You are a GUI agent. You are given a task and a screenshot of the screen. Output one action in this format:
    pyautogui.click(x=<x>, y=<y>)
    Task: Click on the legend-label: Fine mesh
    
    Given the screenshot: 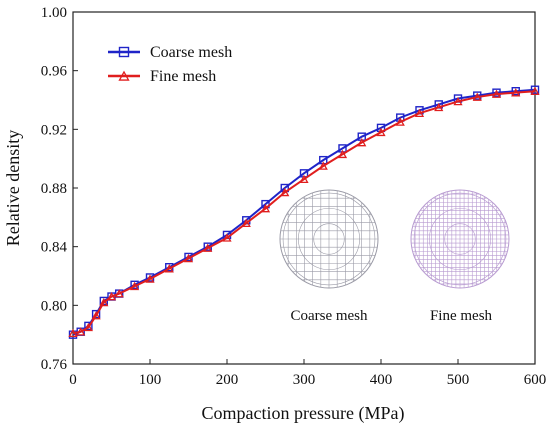 What is the action you would take?
    pyautogui.click(x=183, y=76)
    